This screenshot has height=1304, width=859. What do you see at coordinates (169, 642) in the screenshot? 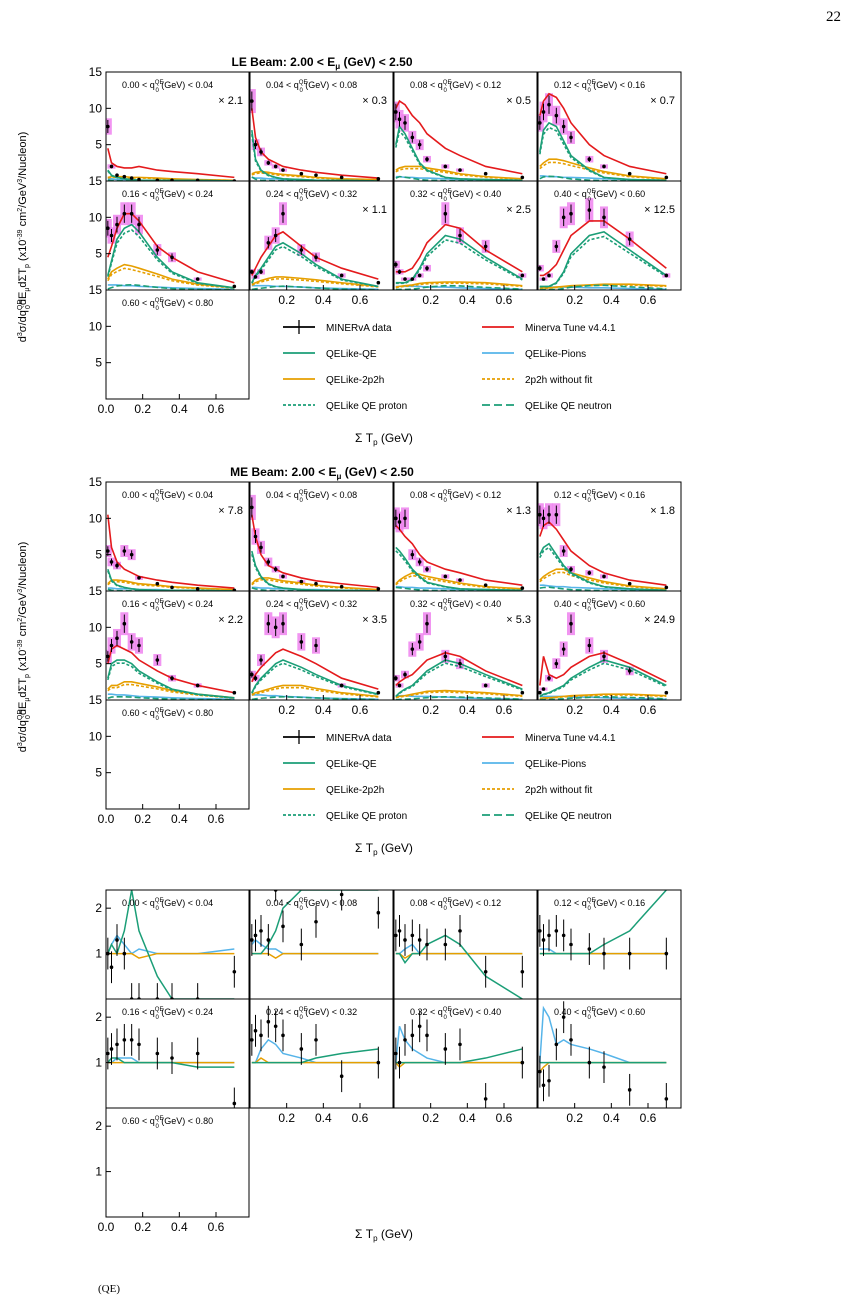
I see `panel-4: × 2.2 0.16 < qQE 0 (GeV) < 0.24 5 10 15` at bounding box center [169, 642].